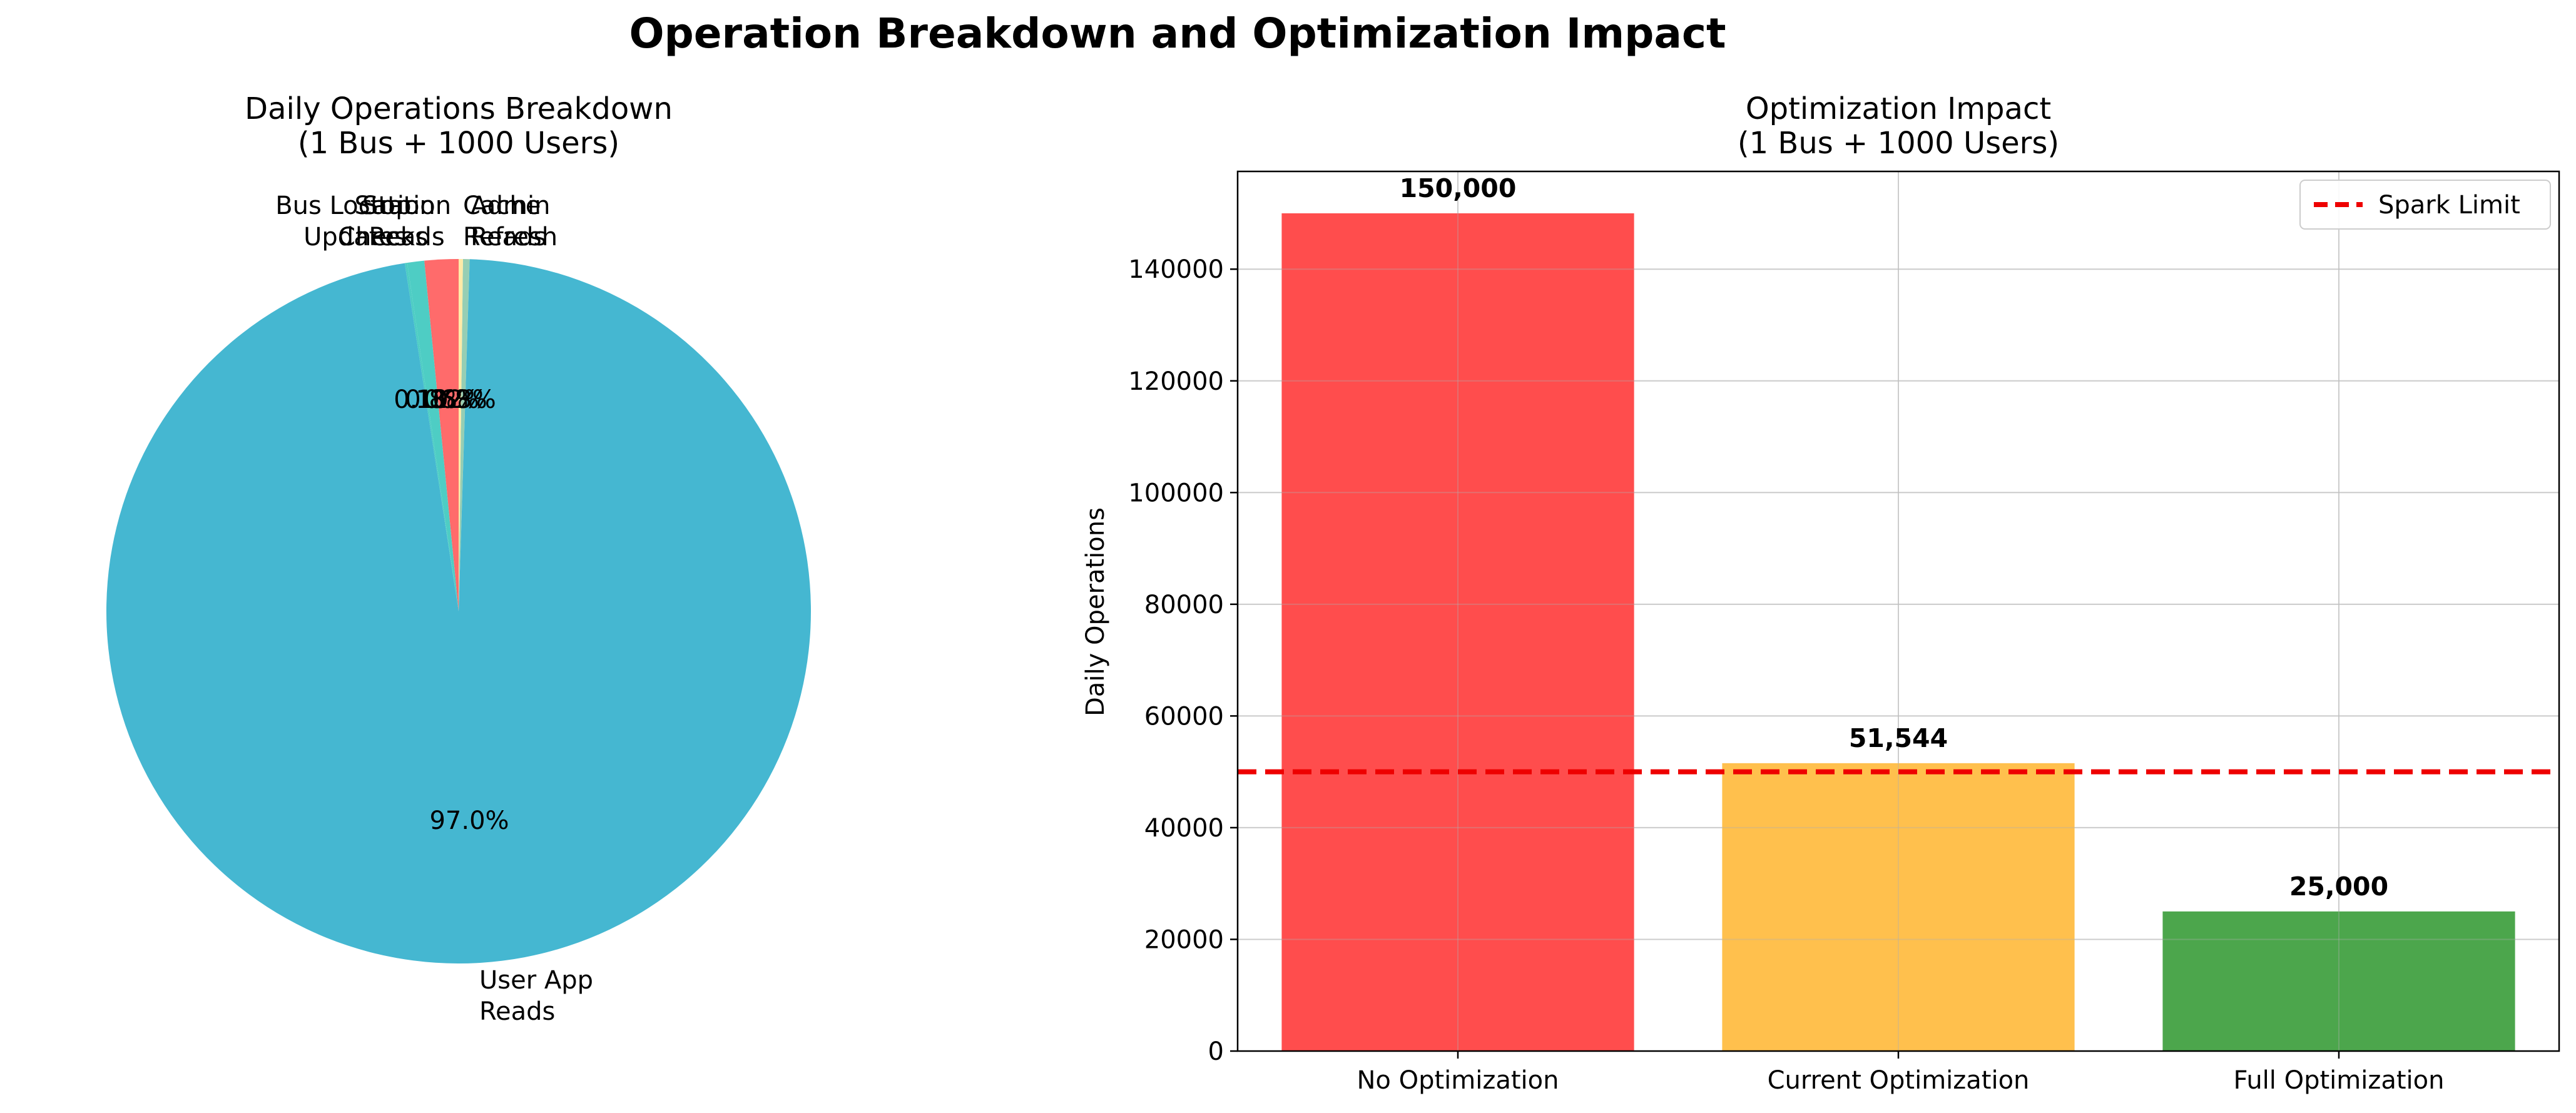  Describe the element at coordinates (407, 221) in the screenshot. I see `pie-category-label: Station Reads` at that location.